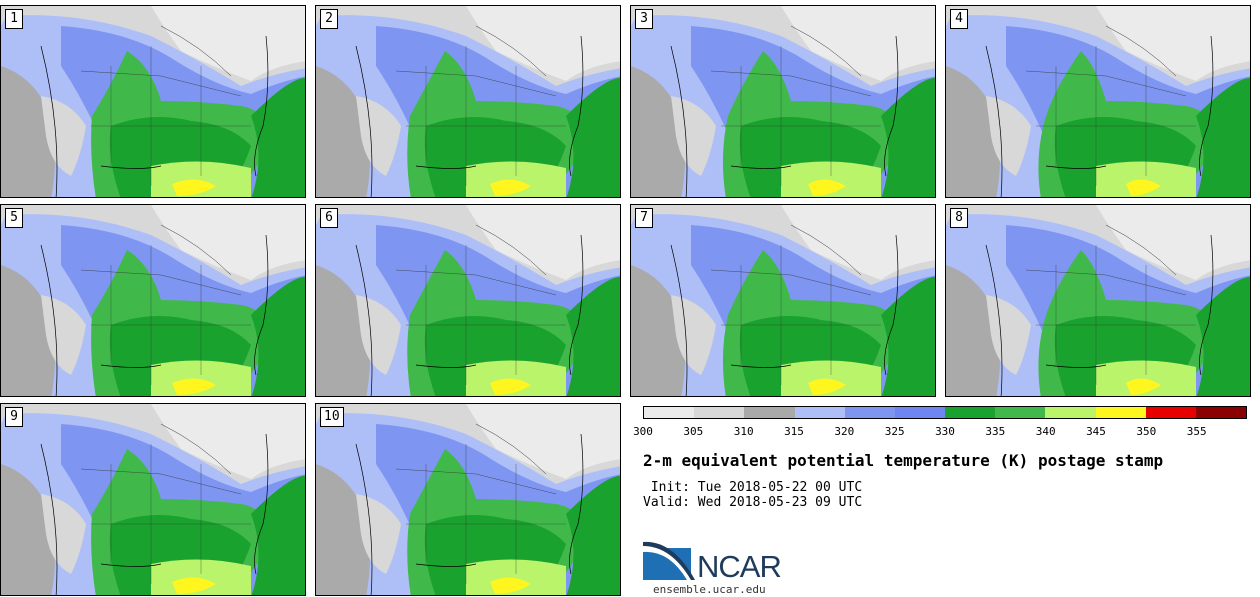  What do you see at coordinates (743, 431) in the screenshot?
I see `colorbar-tick-label: 310` at bounding box center [743, 431].